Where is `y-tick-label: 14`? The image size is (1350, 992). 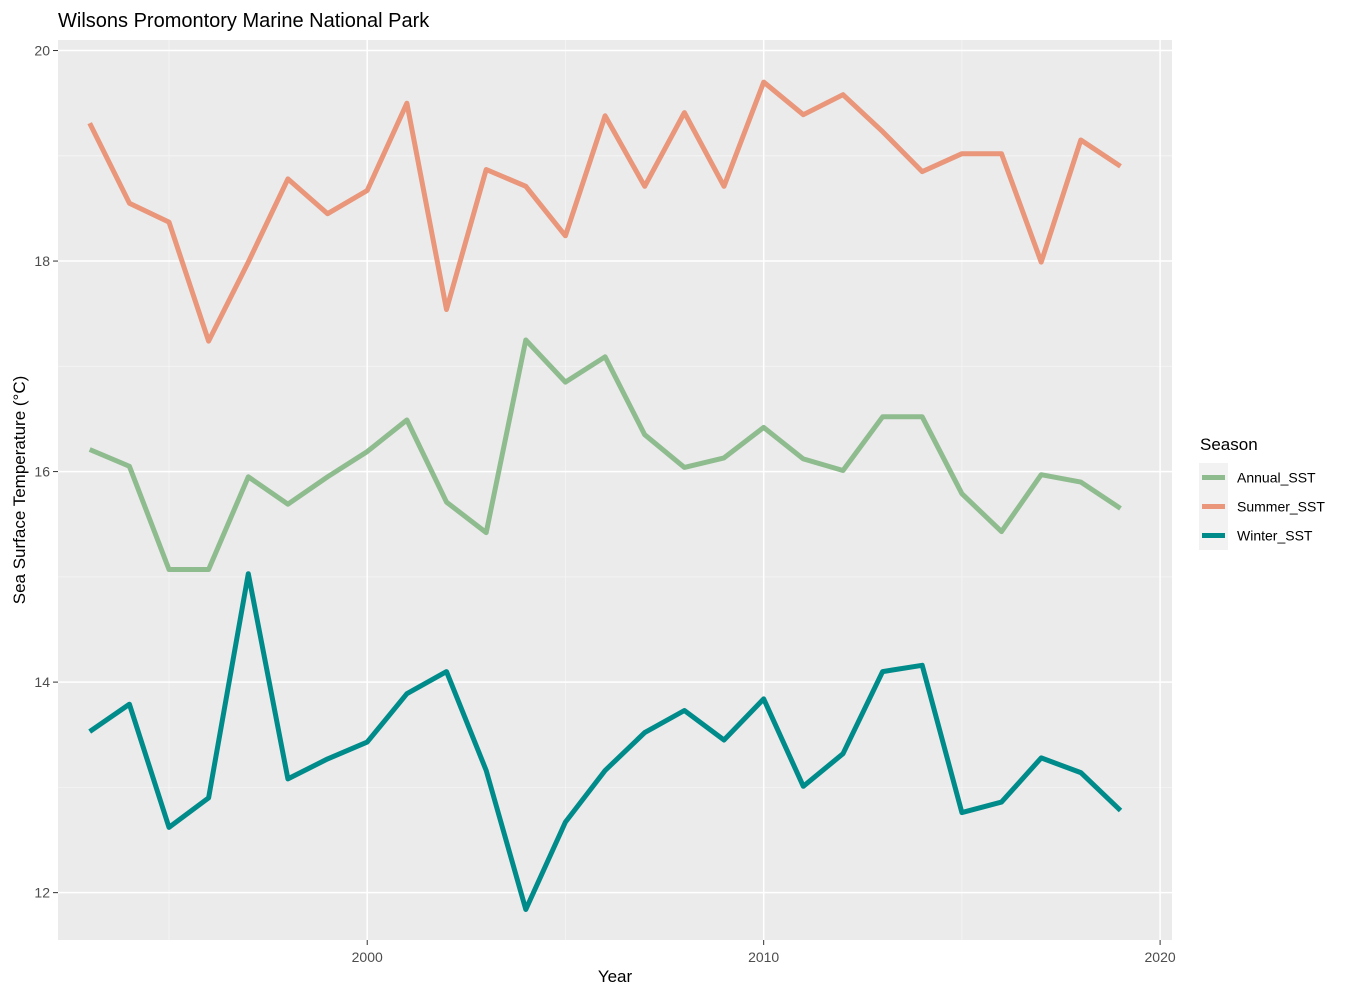
y-tick-label: 14 is located at coordinates (42, 682).